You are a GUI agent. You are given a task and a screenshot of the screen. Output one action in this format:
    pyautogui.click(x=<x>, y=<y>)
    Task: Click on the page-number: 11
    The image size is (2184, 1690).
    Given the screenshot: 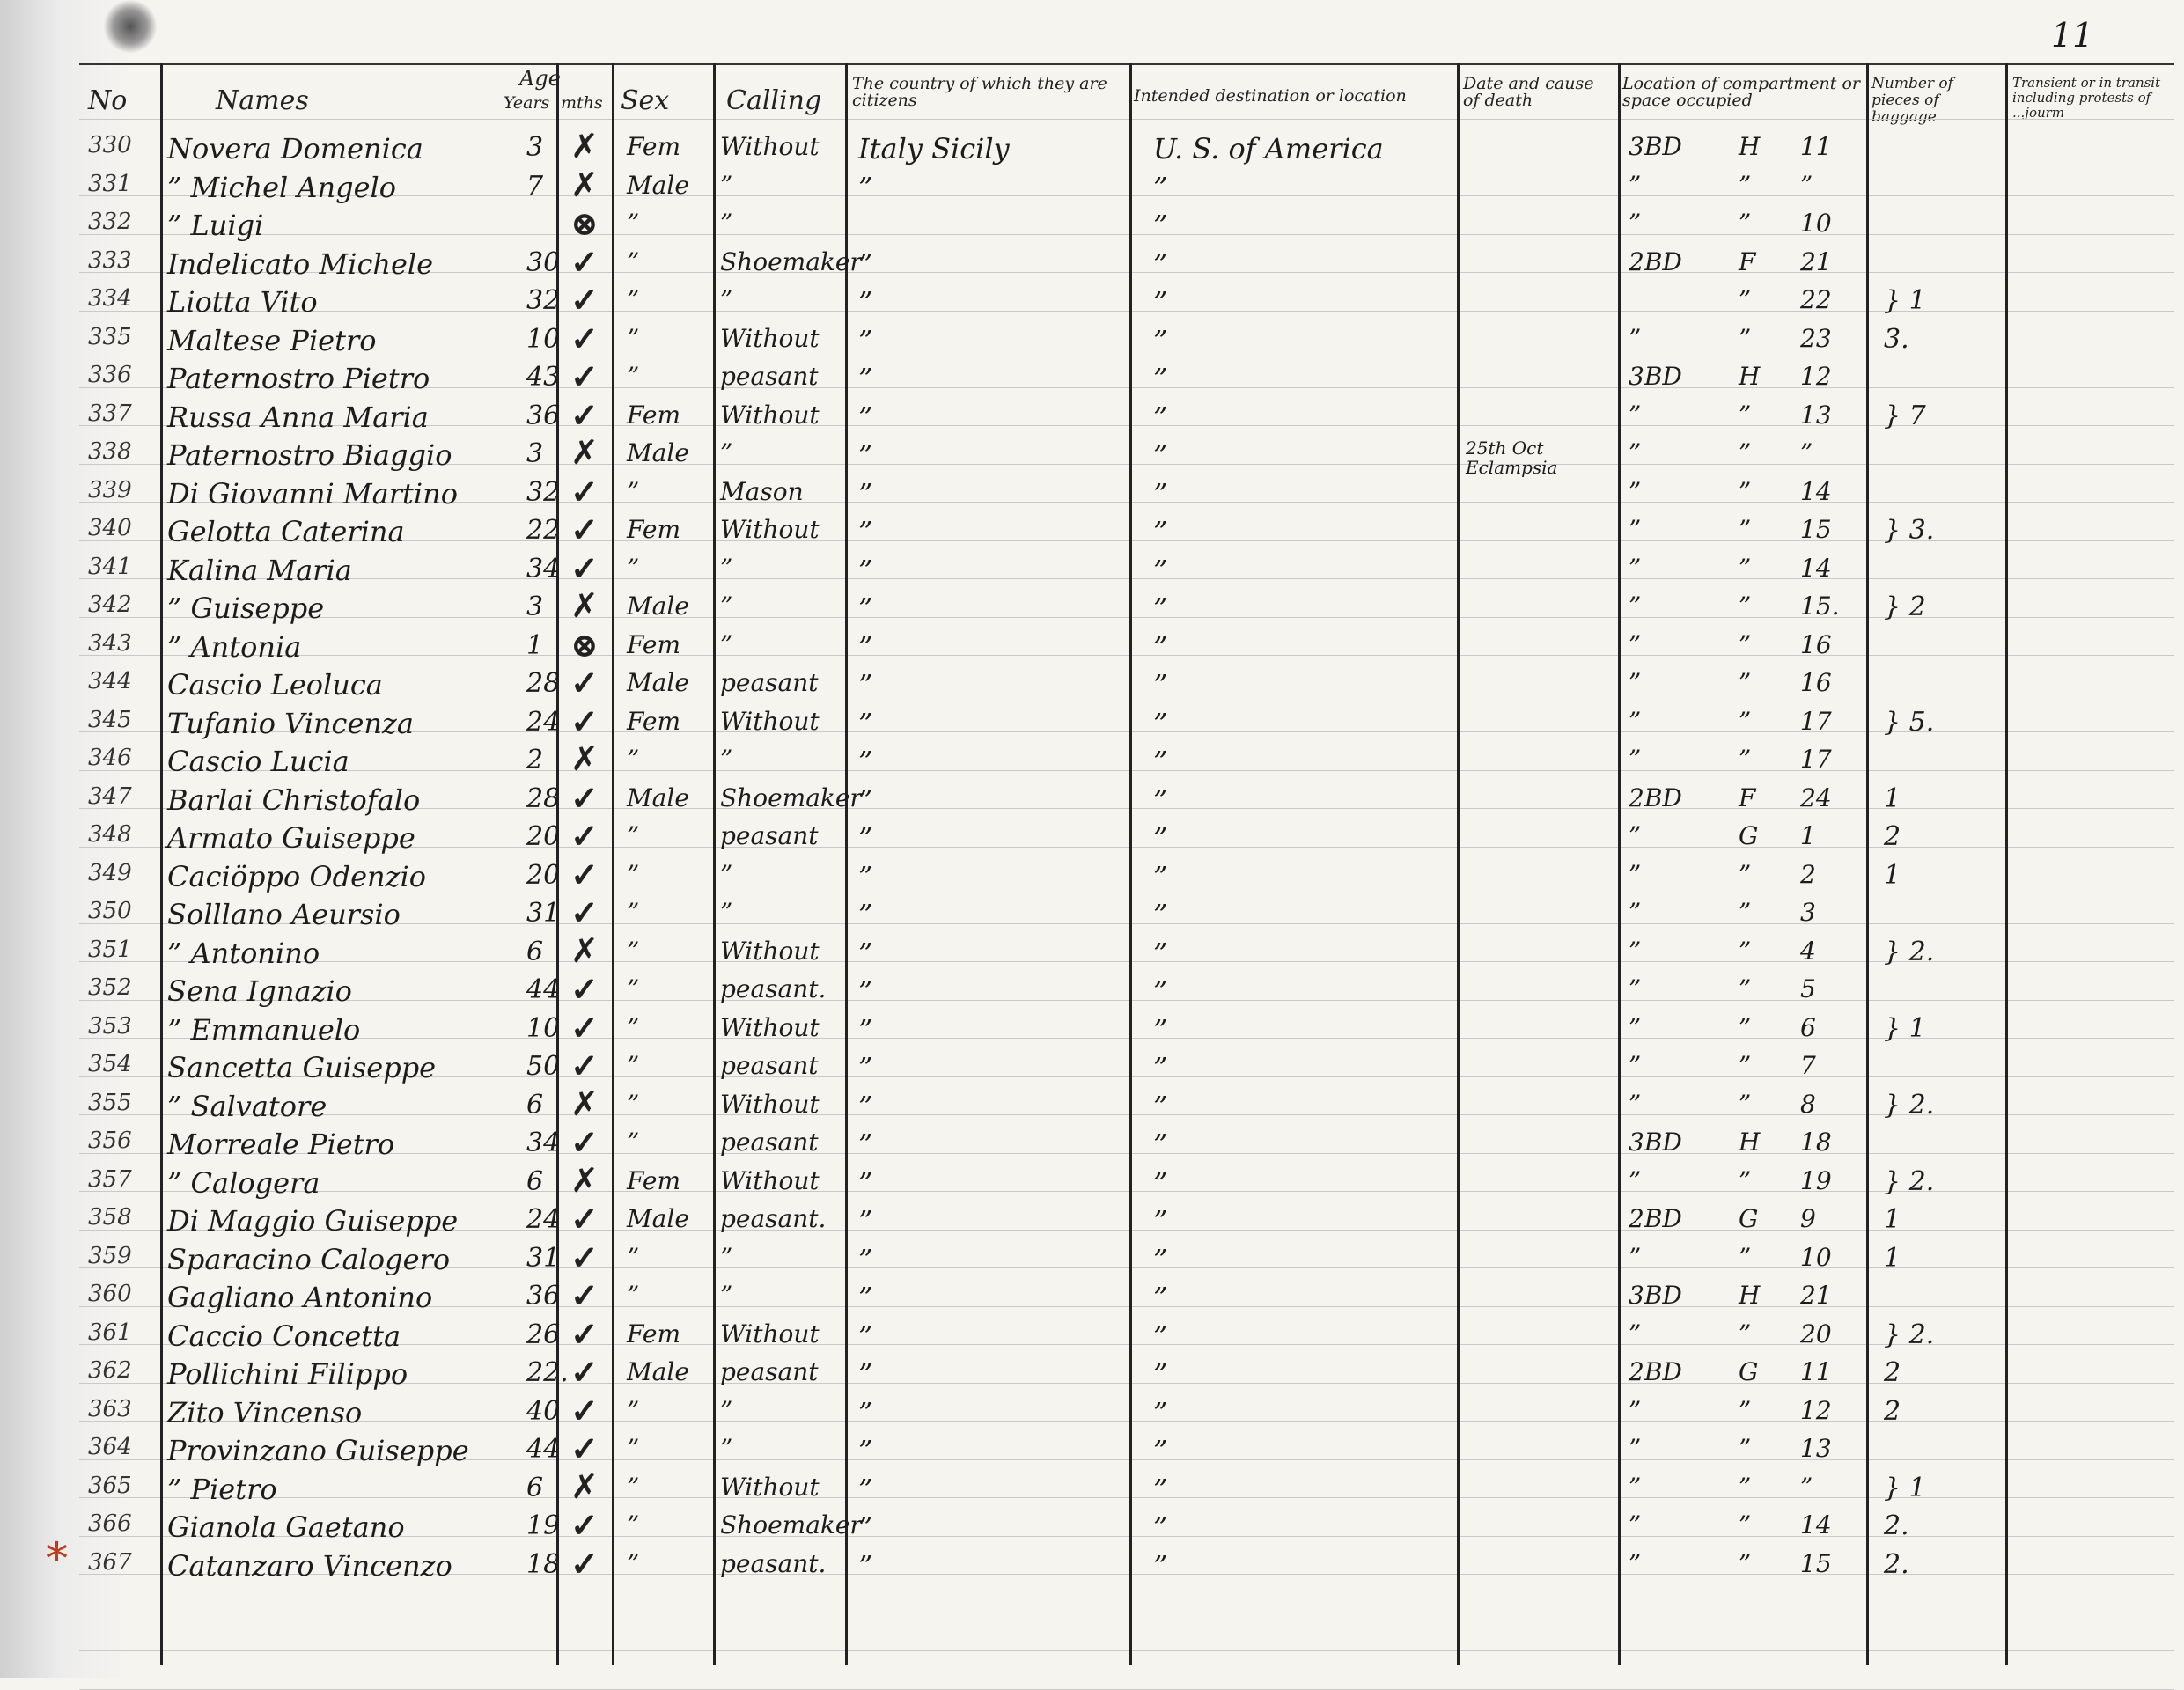 What is the action you would take?
    pyautogui.click(x=2072, y=35)
    